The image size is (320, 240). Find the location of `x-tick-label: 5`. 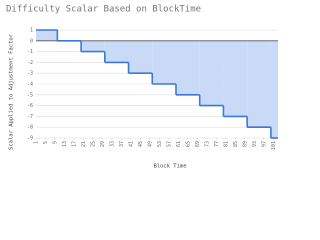

x-tick-label: 5 is located at coordinates (46, 142).